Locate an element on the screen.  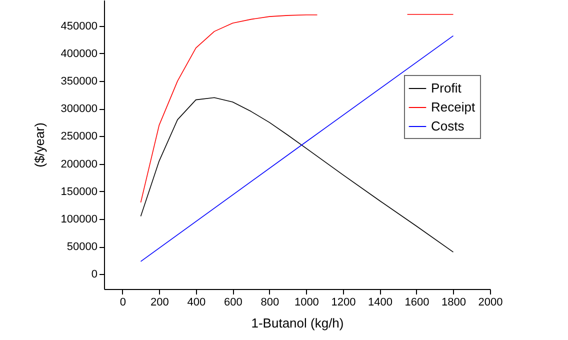
y-axis-title: ($/year) is located at coordinates (39, 145).